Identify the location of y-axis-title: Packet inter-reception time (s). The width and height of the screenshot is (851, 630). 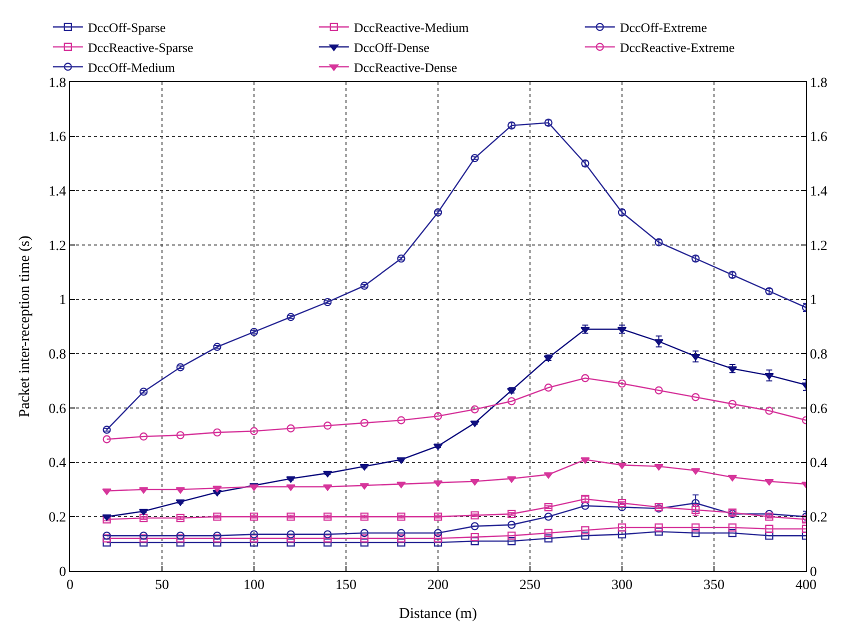
(24, 327).